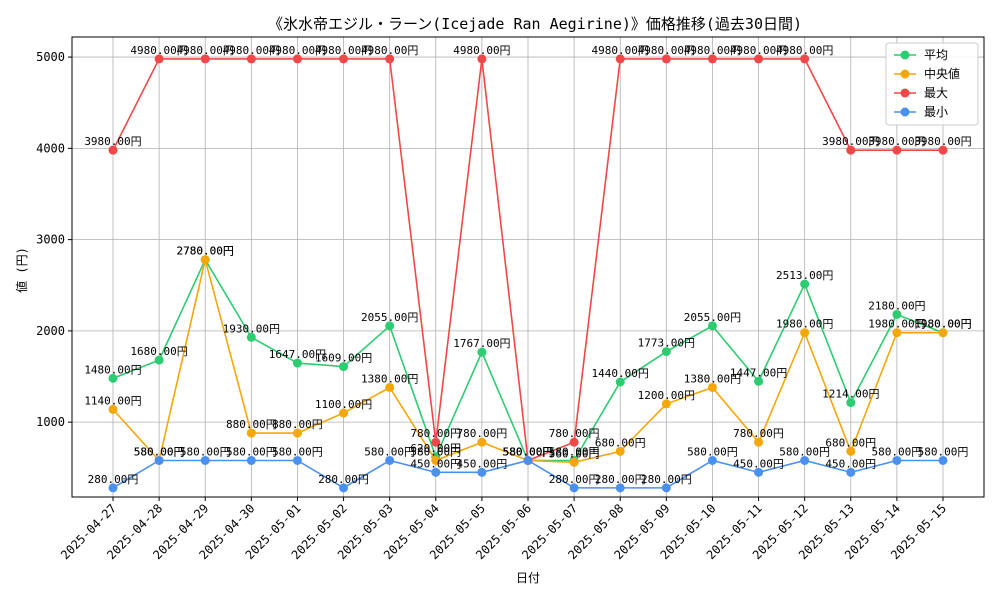 The height and width of the screenshot is (600, 1000). Describe the element at coordinates (481, 343) in the screenshot. I see `data-label: 1767.00円` at that location.